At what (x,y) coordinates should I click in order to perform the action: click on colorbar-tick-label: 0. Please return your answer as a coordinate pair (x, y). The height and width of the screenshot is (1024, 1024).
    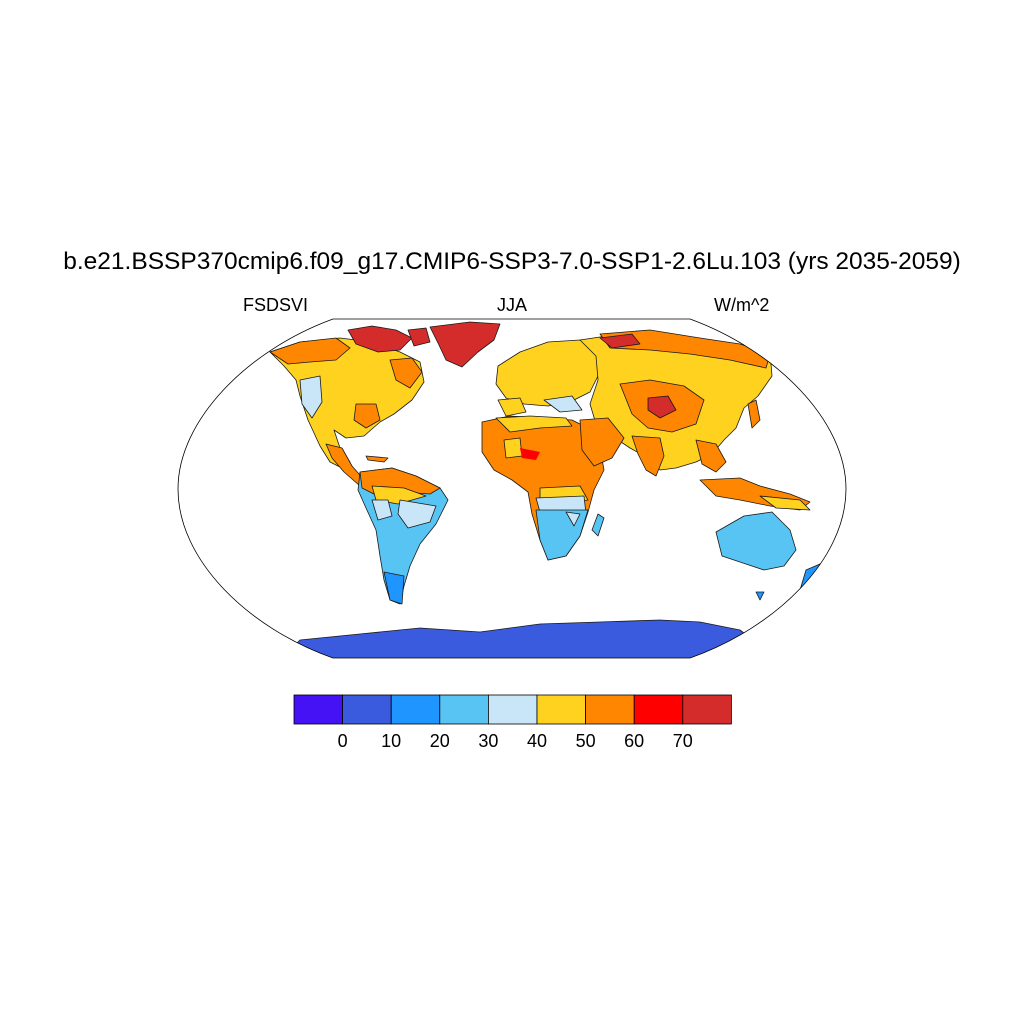
    Looking at the image, I should click on (342, 741).